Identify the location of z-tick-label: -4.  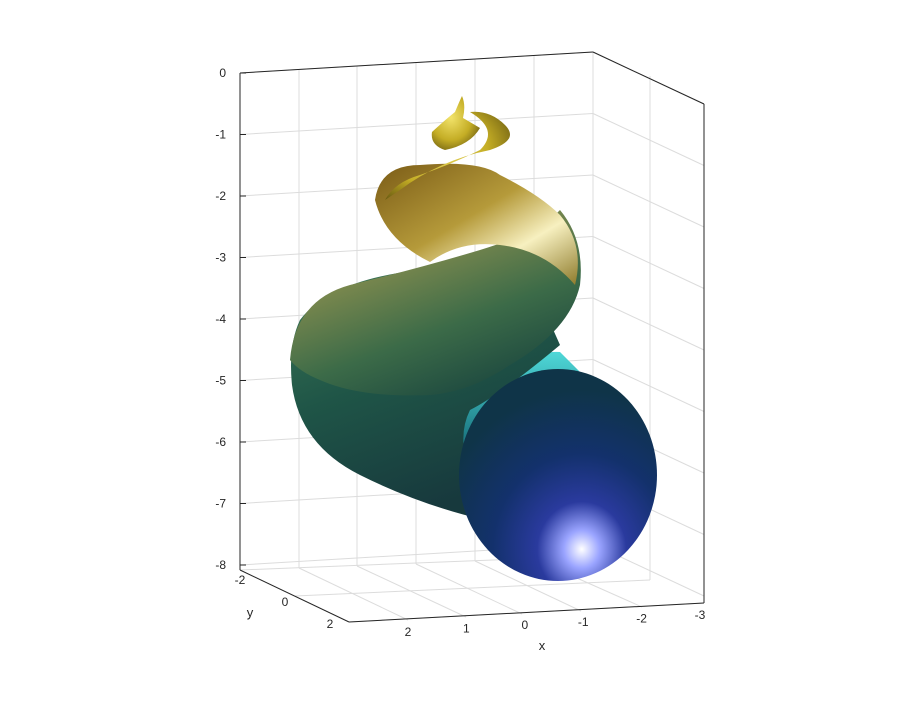
(220, 319).